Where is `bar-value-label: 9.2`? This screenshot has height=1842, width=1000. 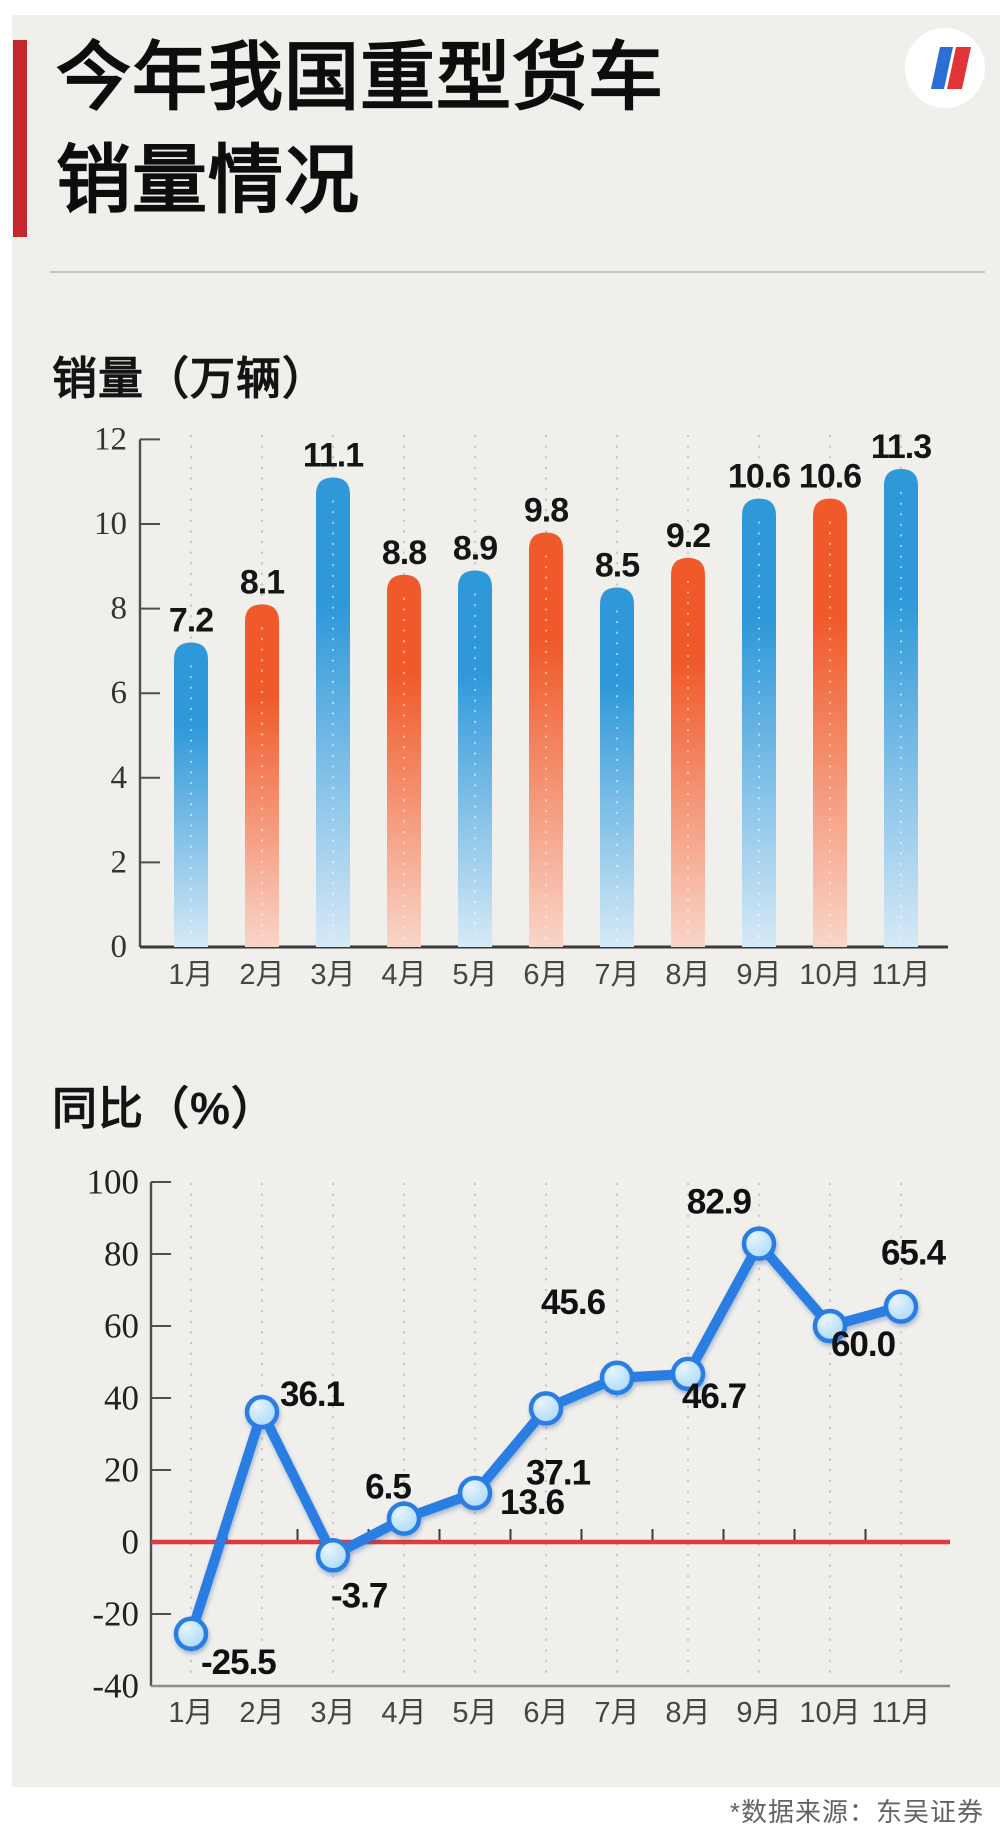
bar-value-label: 9.2 is located at coordinates (688, 536).